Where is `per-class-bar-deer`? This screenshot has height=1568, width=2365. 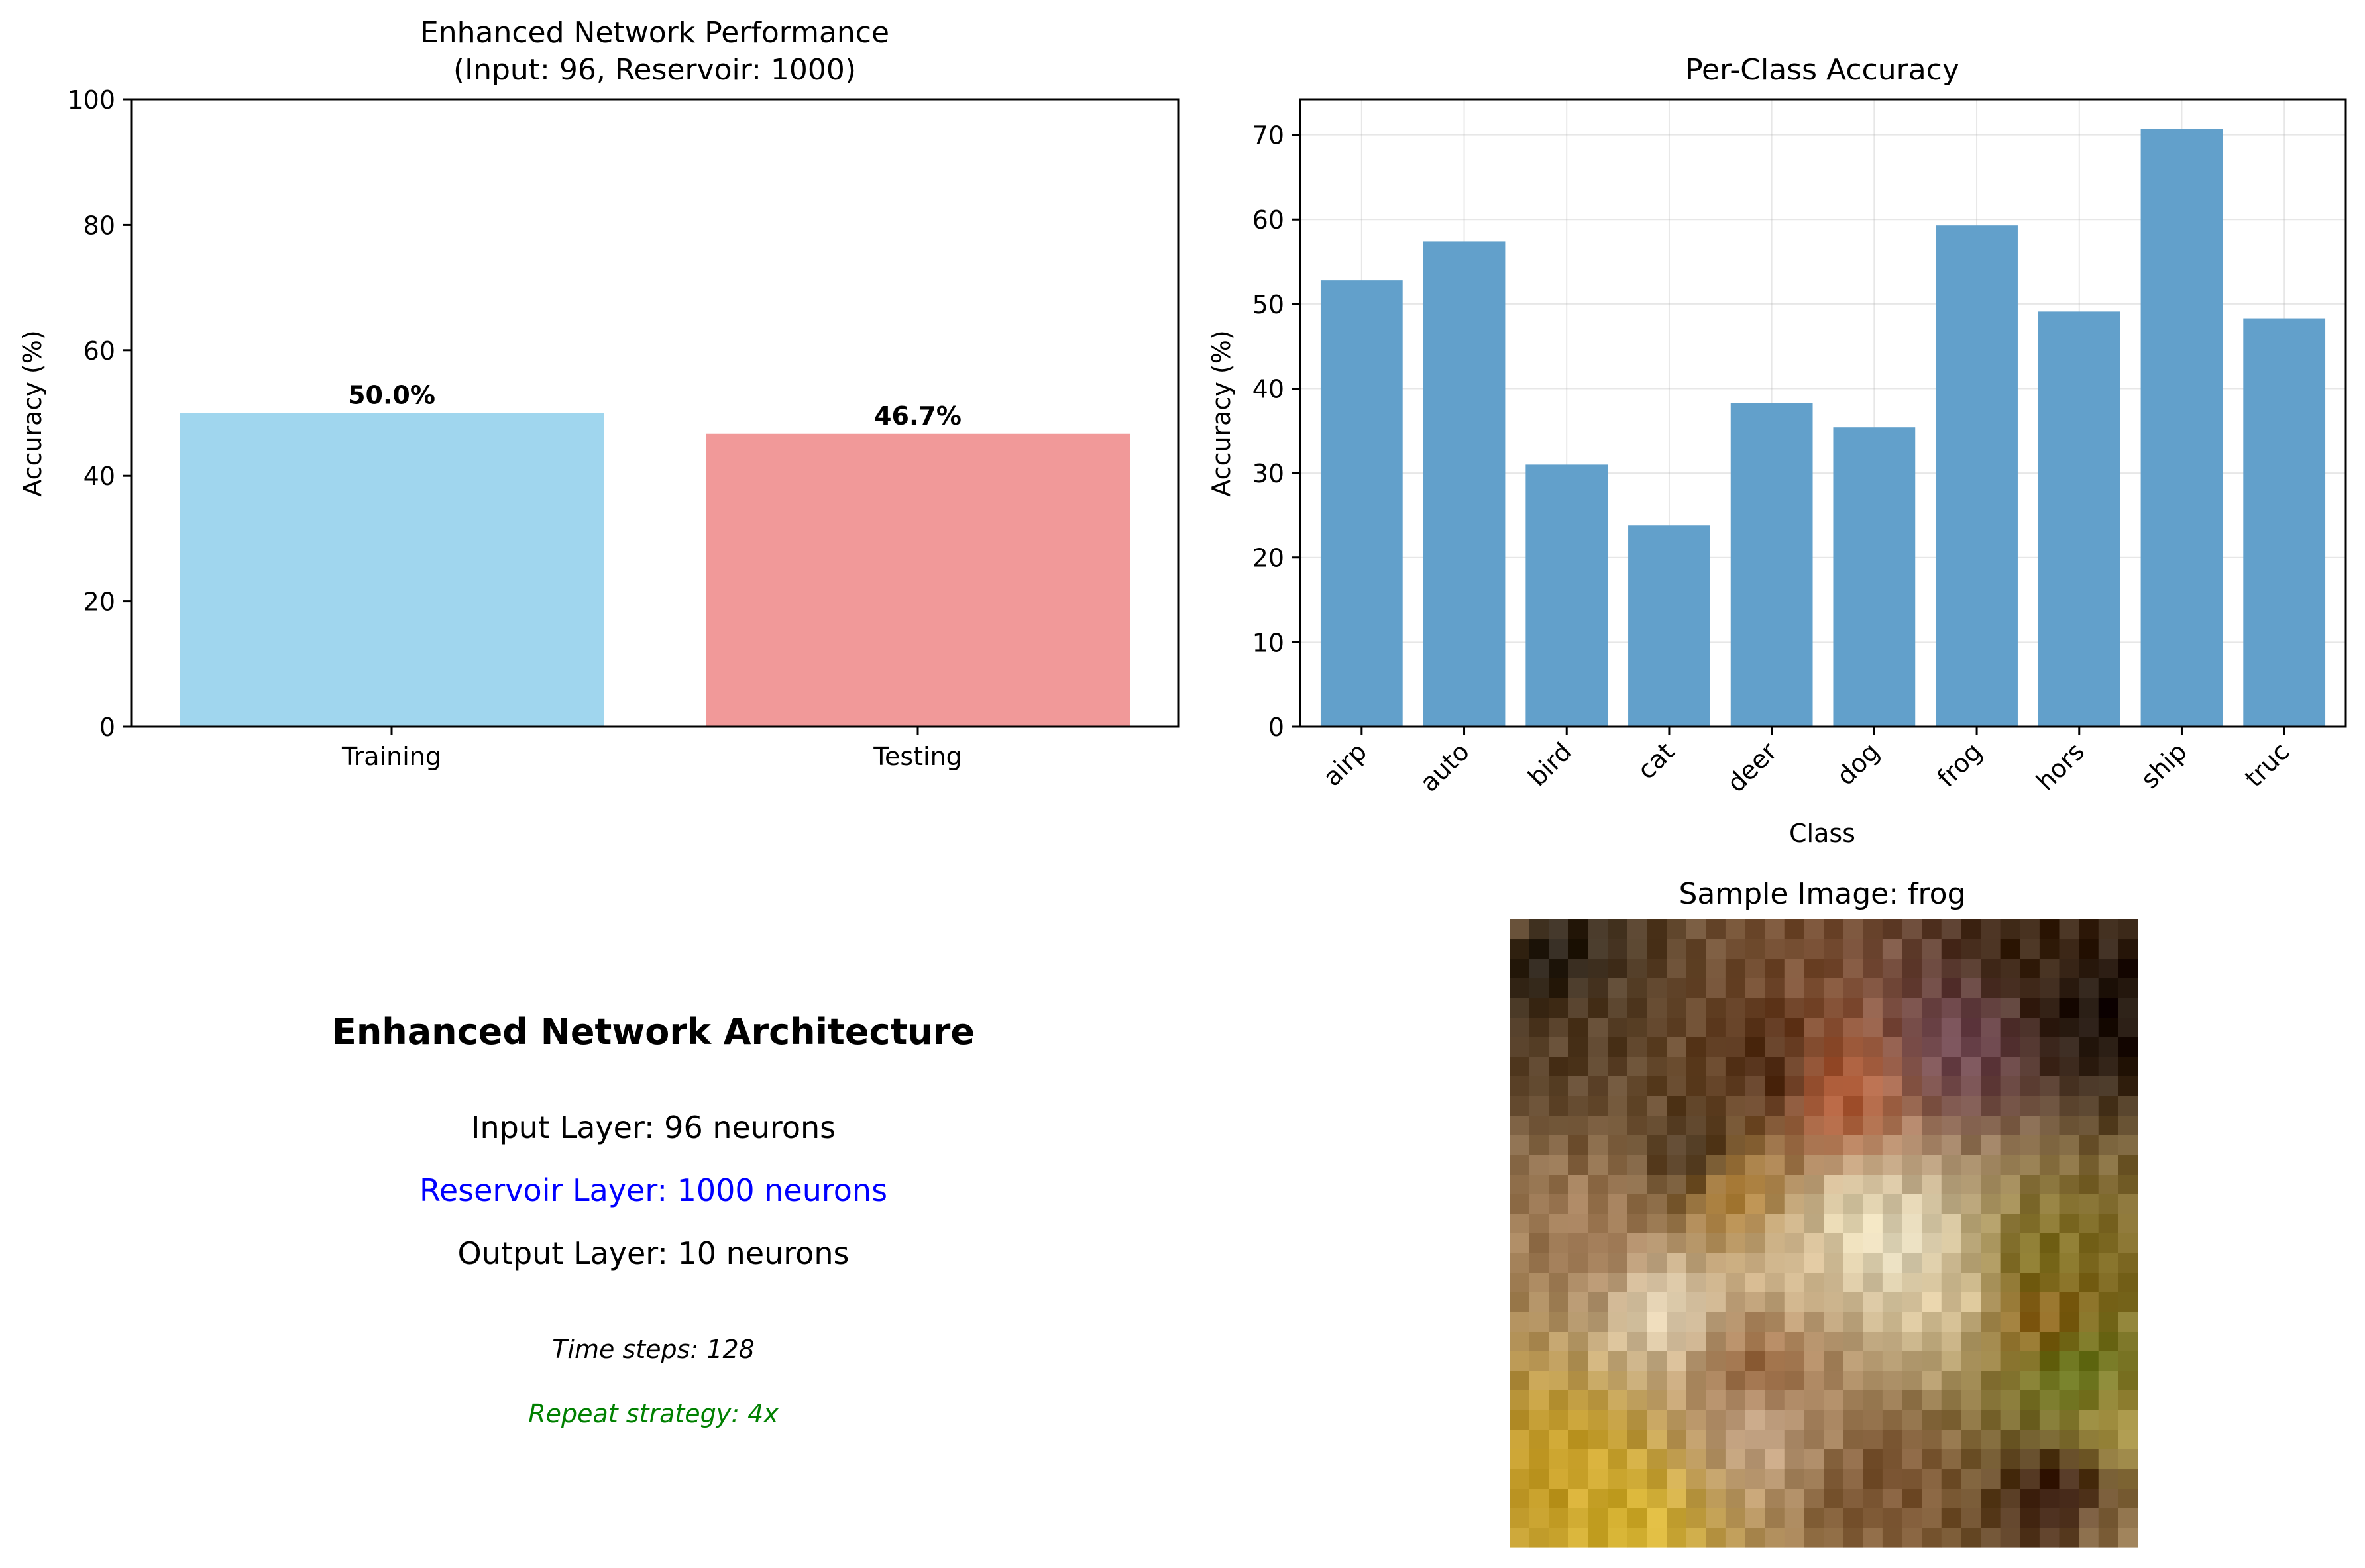
per-class-bar-deer is located at coordinates (1772, 565).